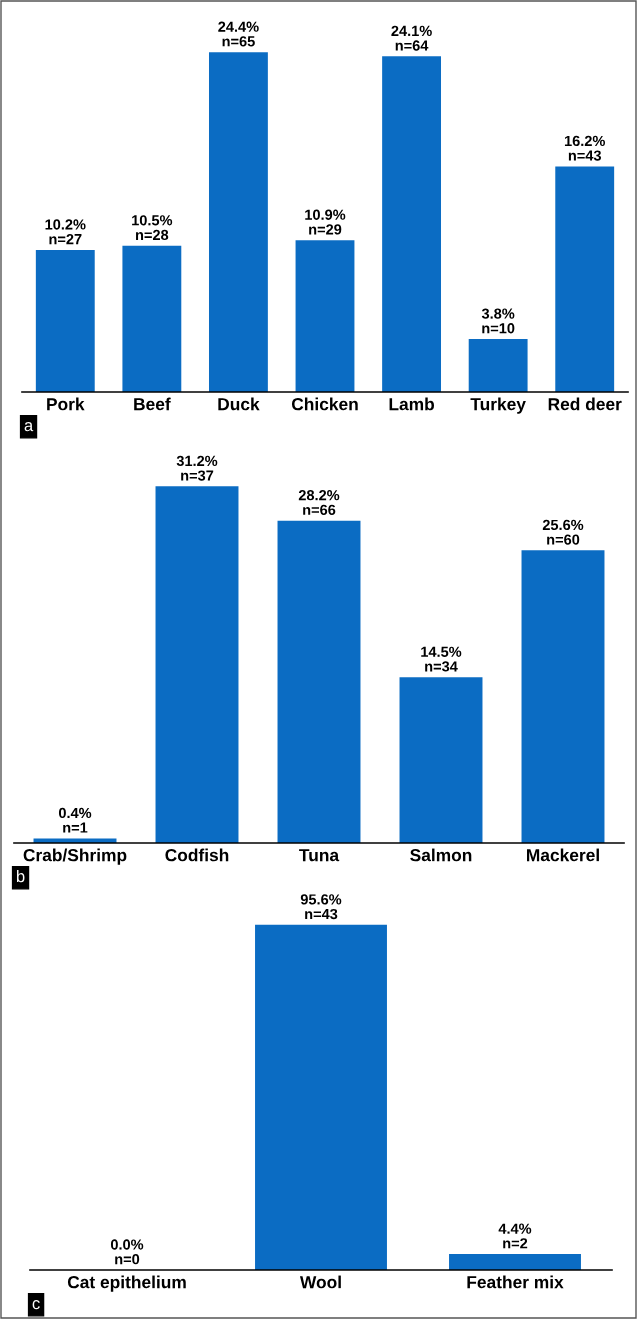 This screenshot has width=637, height=1319. I want to click on x-tick-label: Codfish, so click(197, 855).